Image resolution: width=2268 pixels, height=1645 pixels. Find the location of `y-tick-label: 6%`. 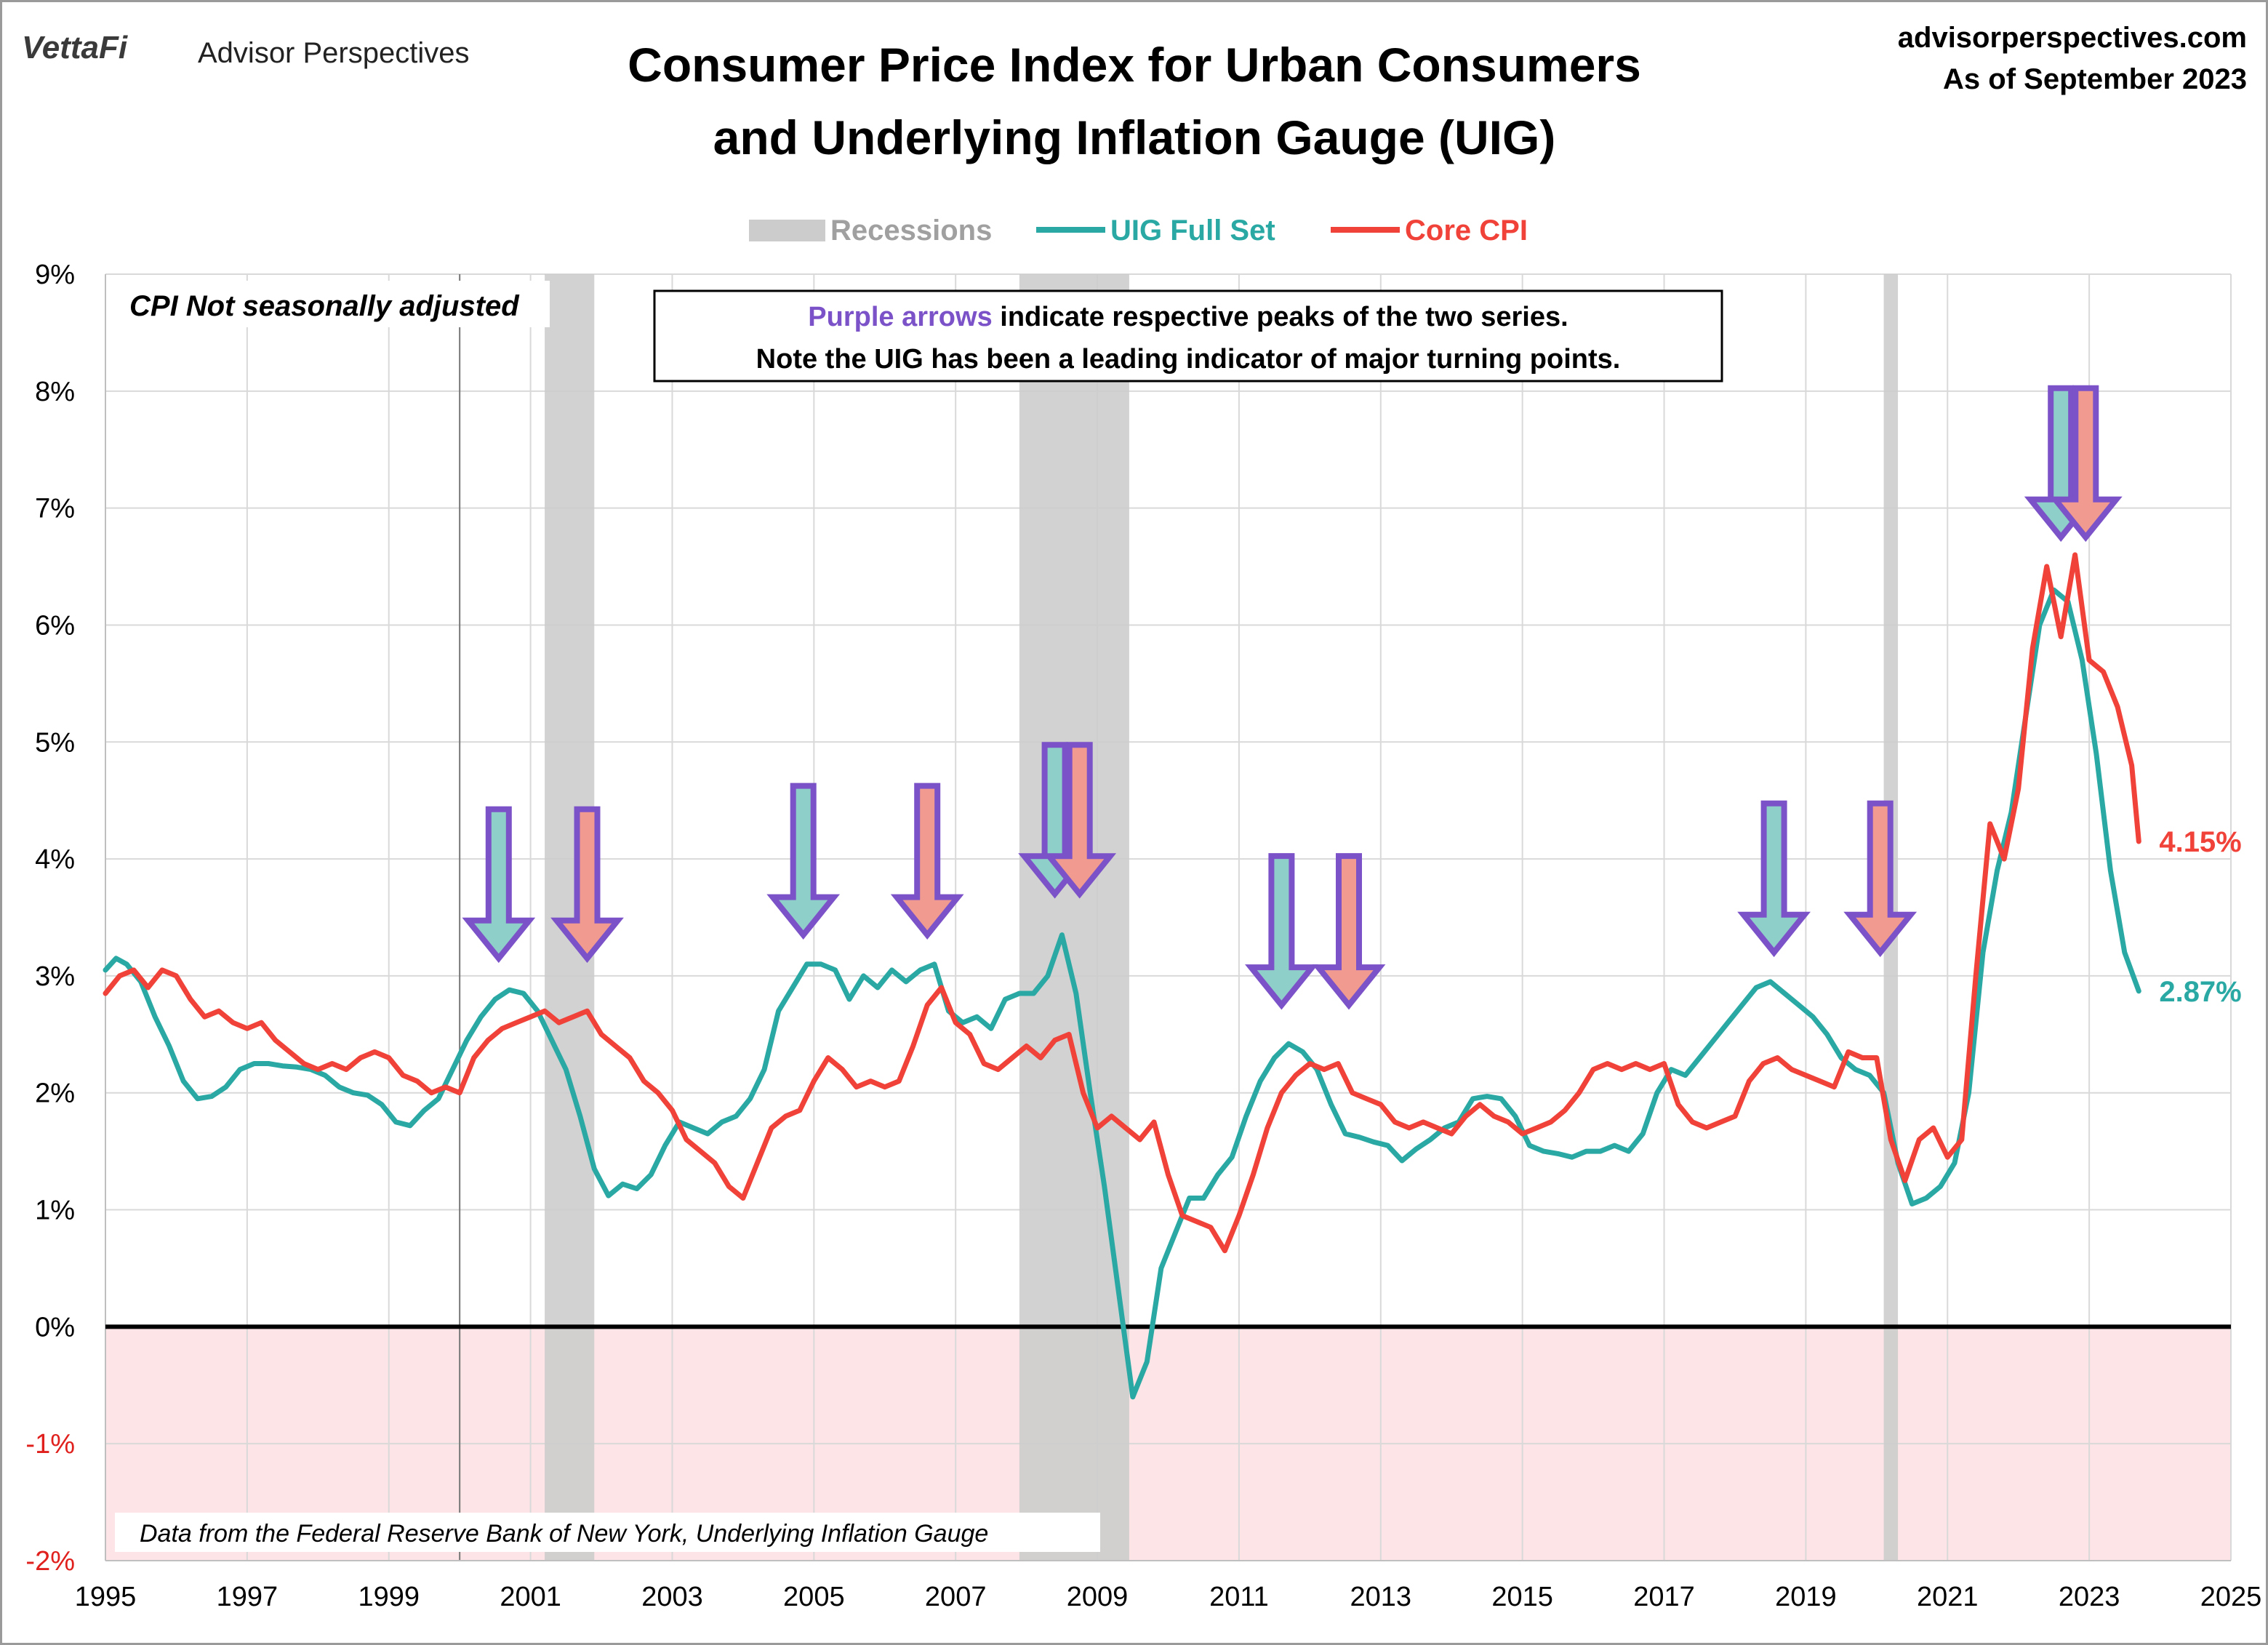

y-tick-label: 6% is located at coordinates (55, 625).